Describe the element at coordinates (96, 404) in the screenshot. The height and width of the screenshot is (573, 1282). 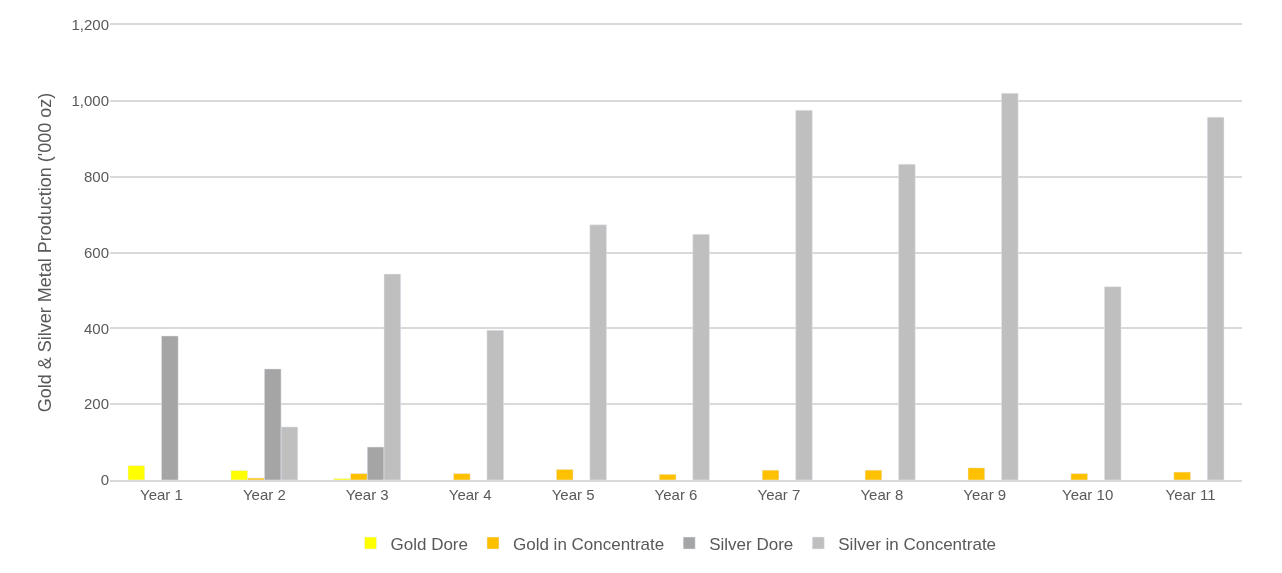
I see `y-tick-label: 200` at that location.